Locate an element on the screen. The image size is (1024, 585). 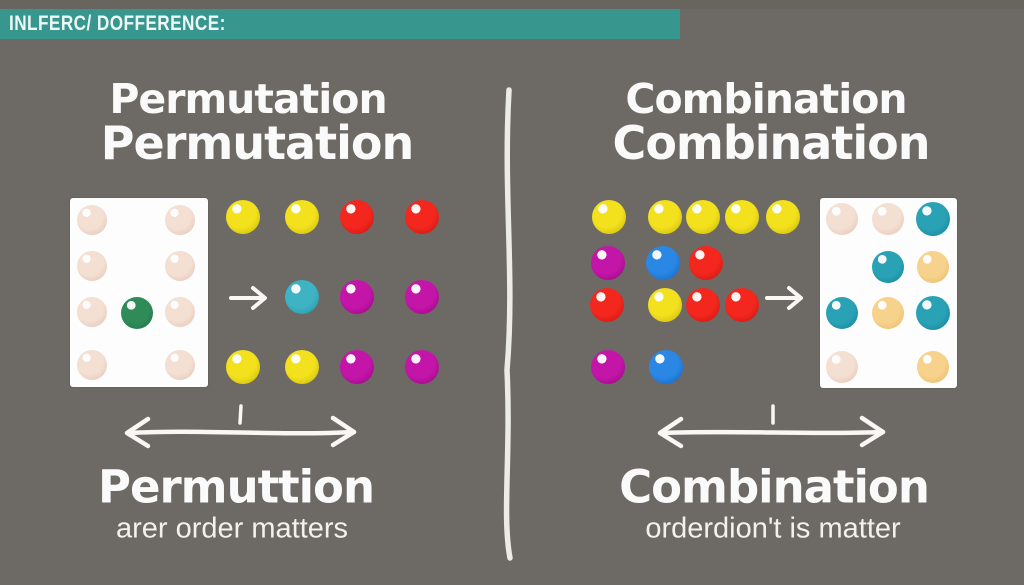
header-bar: INLFERC/ DOFFERENCE: is located at coordinates (340, 24).